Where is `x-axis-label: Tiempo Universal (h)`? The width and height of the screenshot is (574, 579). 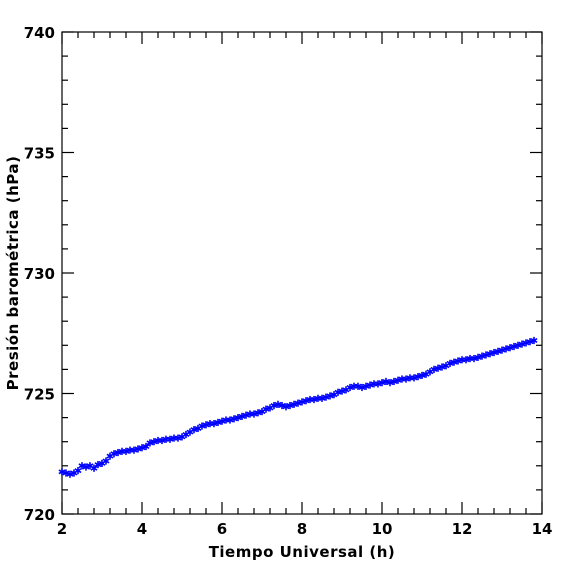 x-axis-label: Tiempo Universal (h) is located at coordinates (302, 552).